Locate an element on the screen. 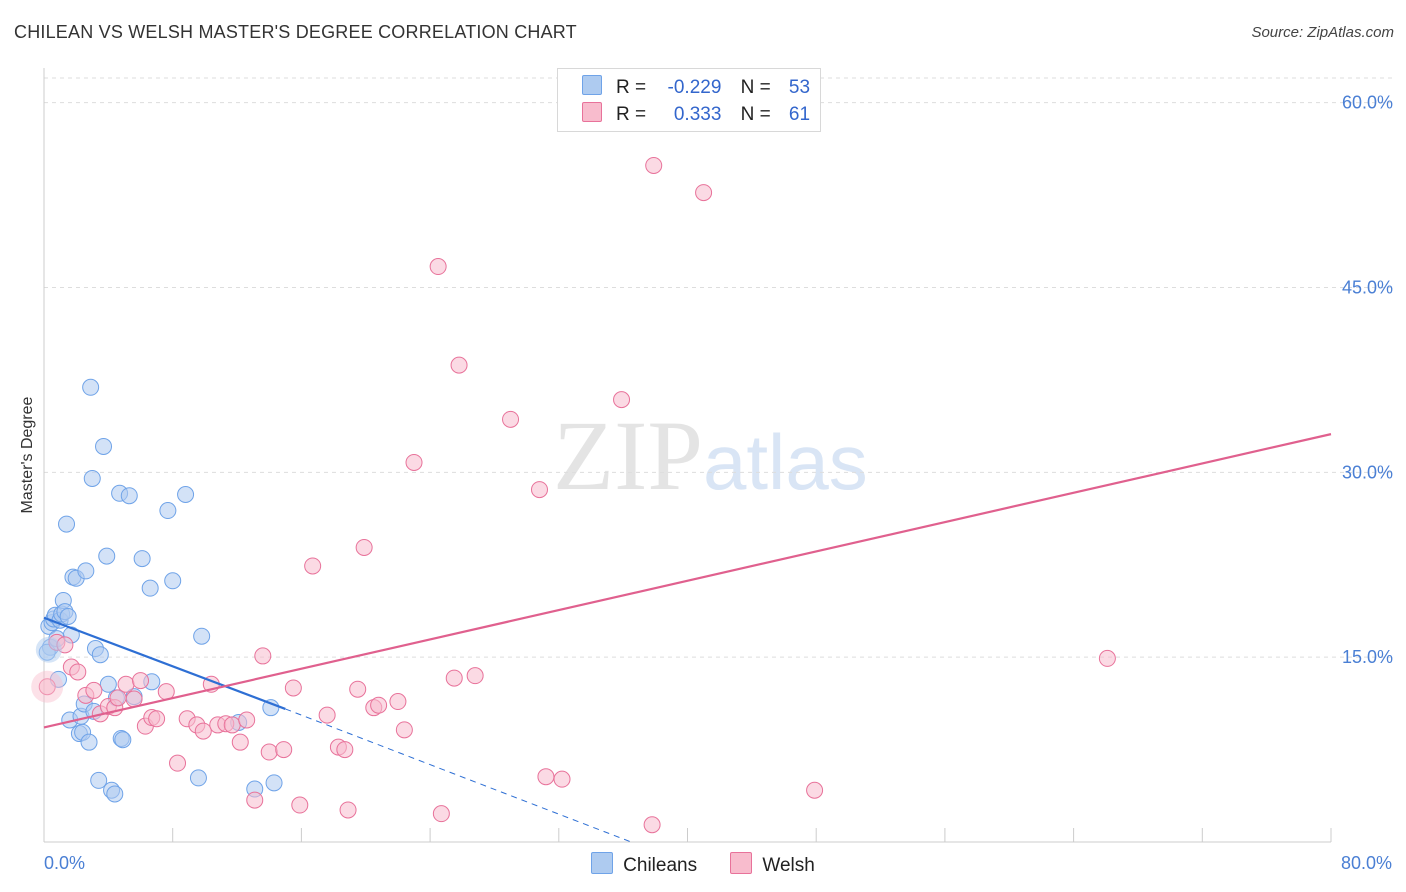 This screenshot has height=892, width=1406. legend-row-chileans: R = -0.229 N = 53 is located at coordinates (696, 87).